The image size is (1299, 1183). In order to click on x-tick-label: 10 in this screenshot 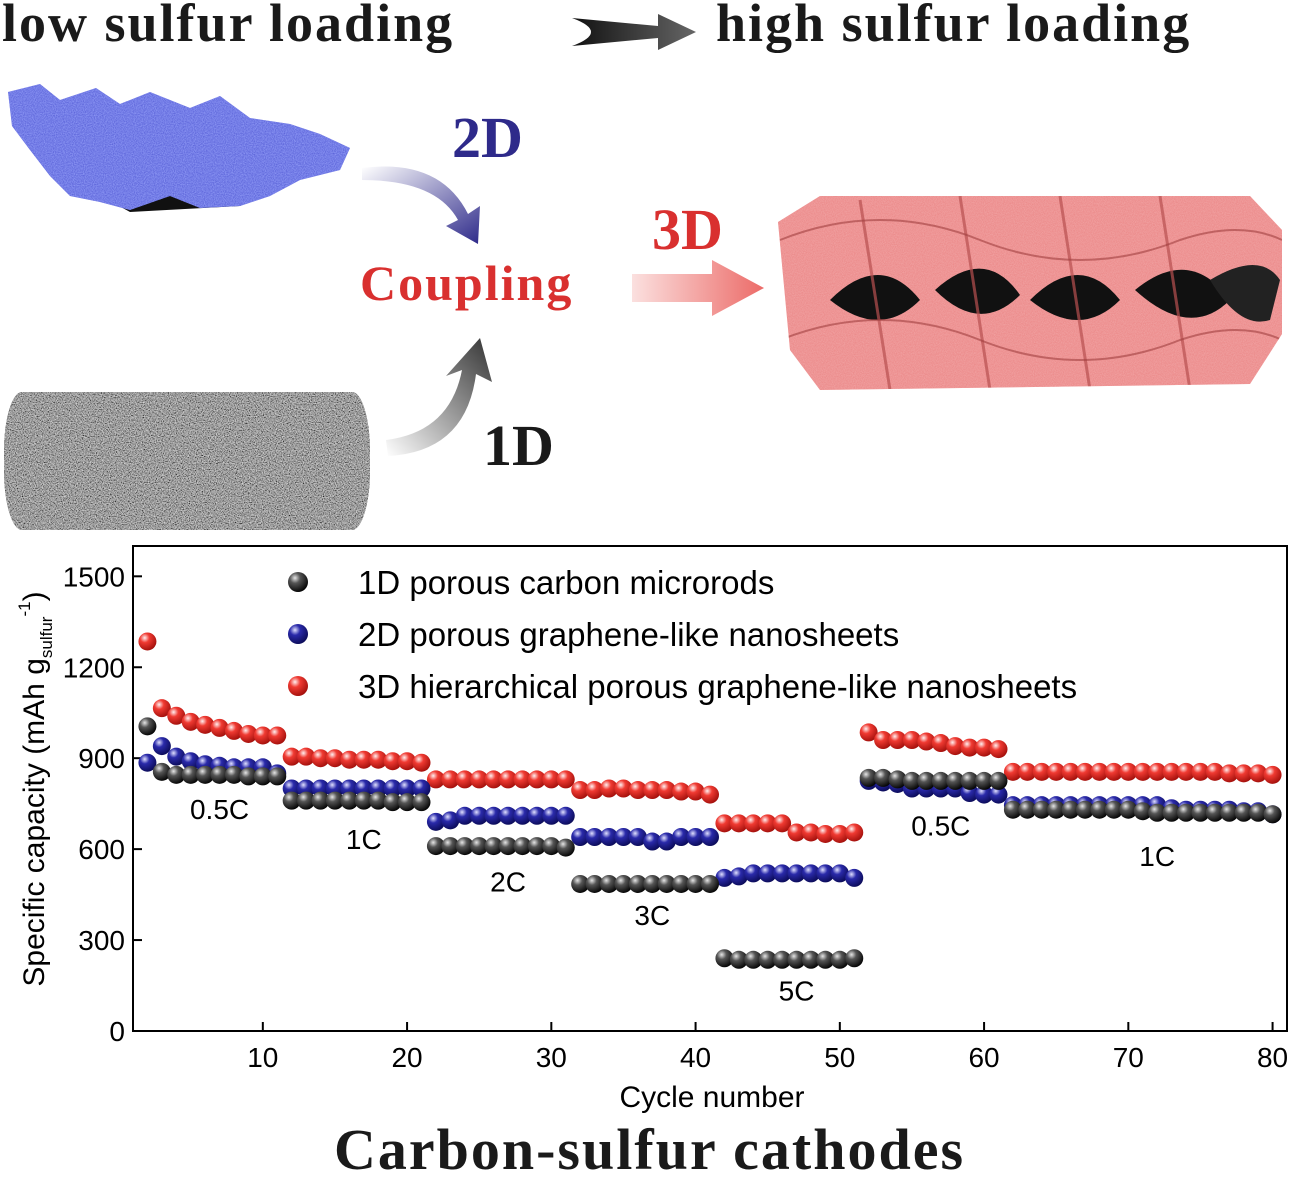, I will do `click(262, 1057)`.